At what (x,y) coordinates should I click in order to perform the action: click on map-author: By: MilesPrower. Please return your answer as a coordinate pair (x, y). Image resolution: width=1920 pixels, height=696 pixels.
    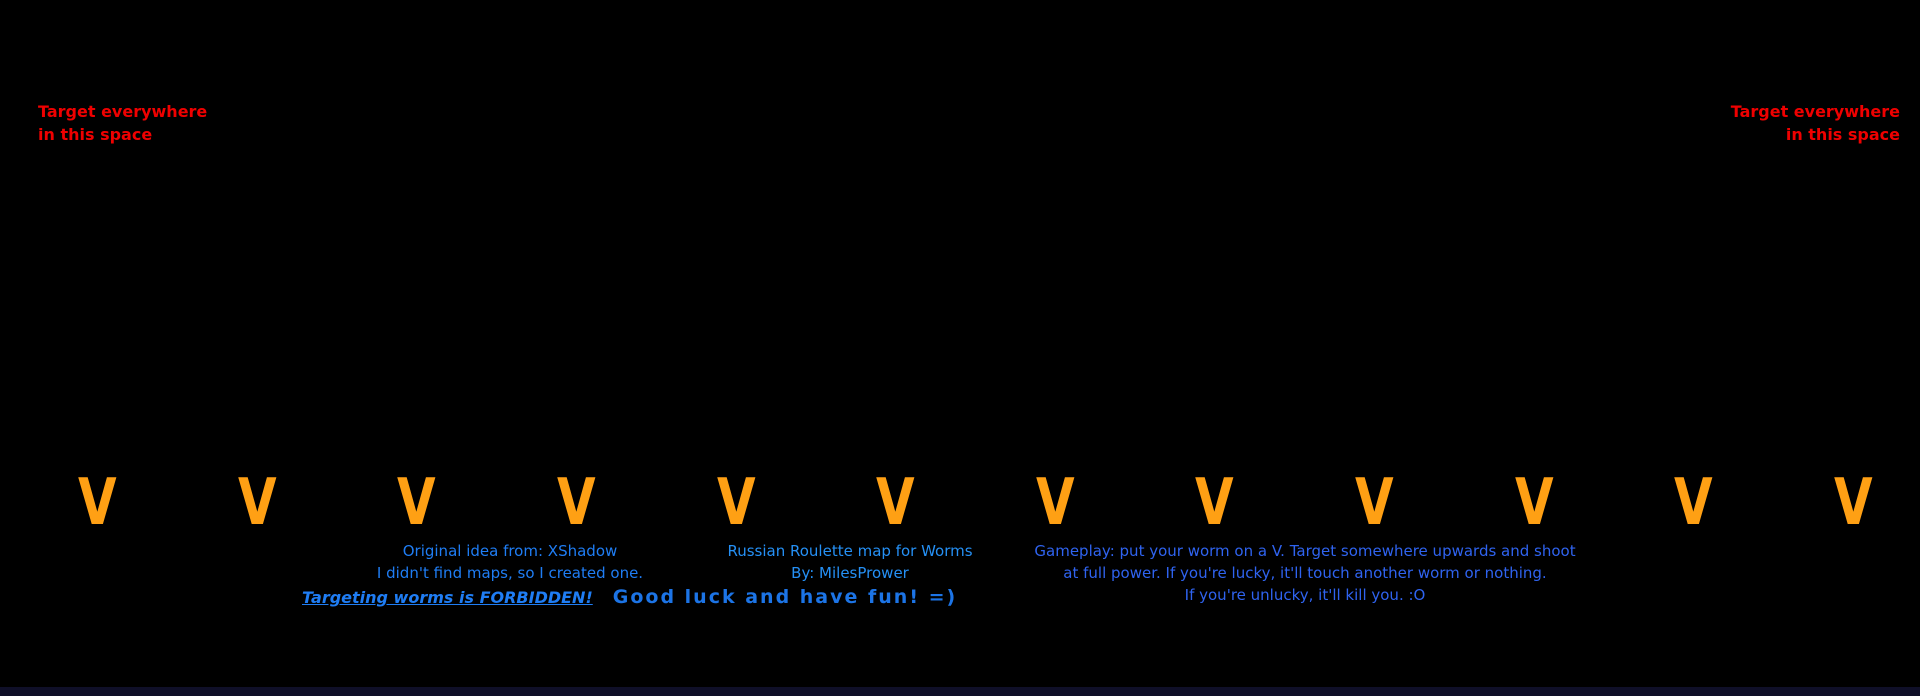
    Looking at the image, I should click on (850, 573).